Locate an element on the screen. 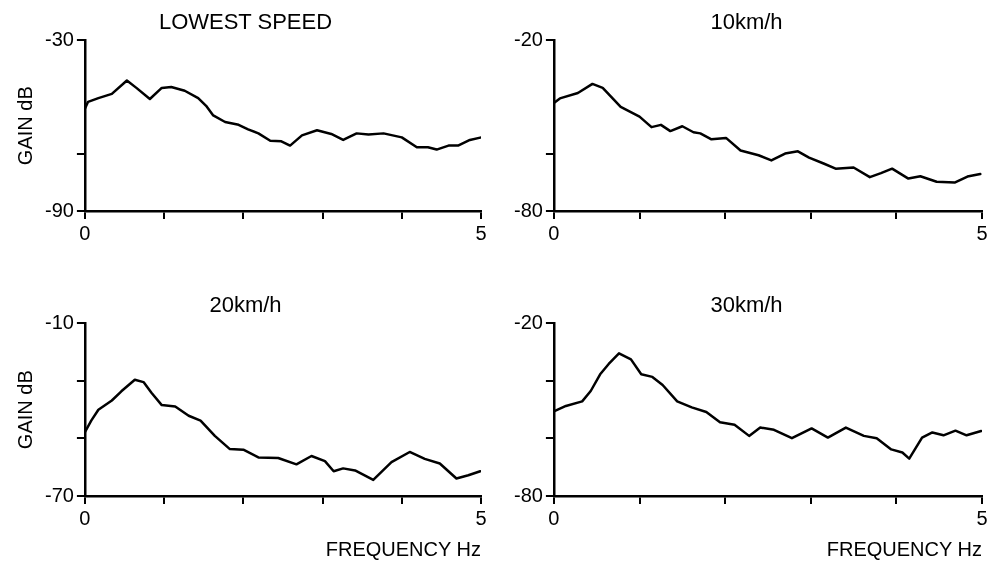  y-tick-label: -90 is located at coordinates (59, 209).